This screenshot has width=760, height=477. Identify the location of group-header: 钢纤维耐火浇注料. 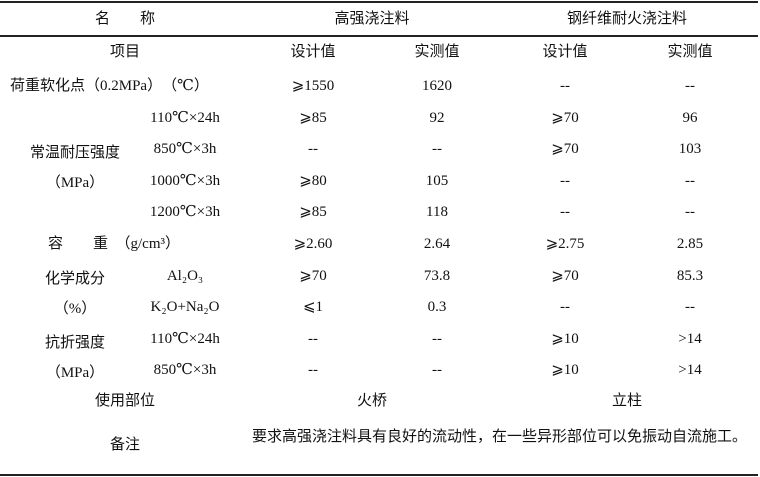
(627, 19).